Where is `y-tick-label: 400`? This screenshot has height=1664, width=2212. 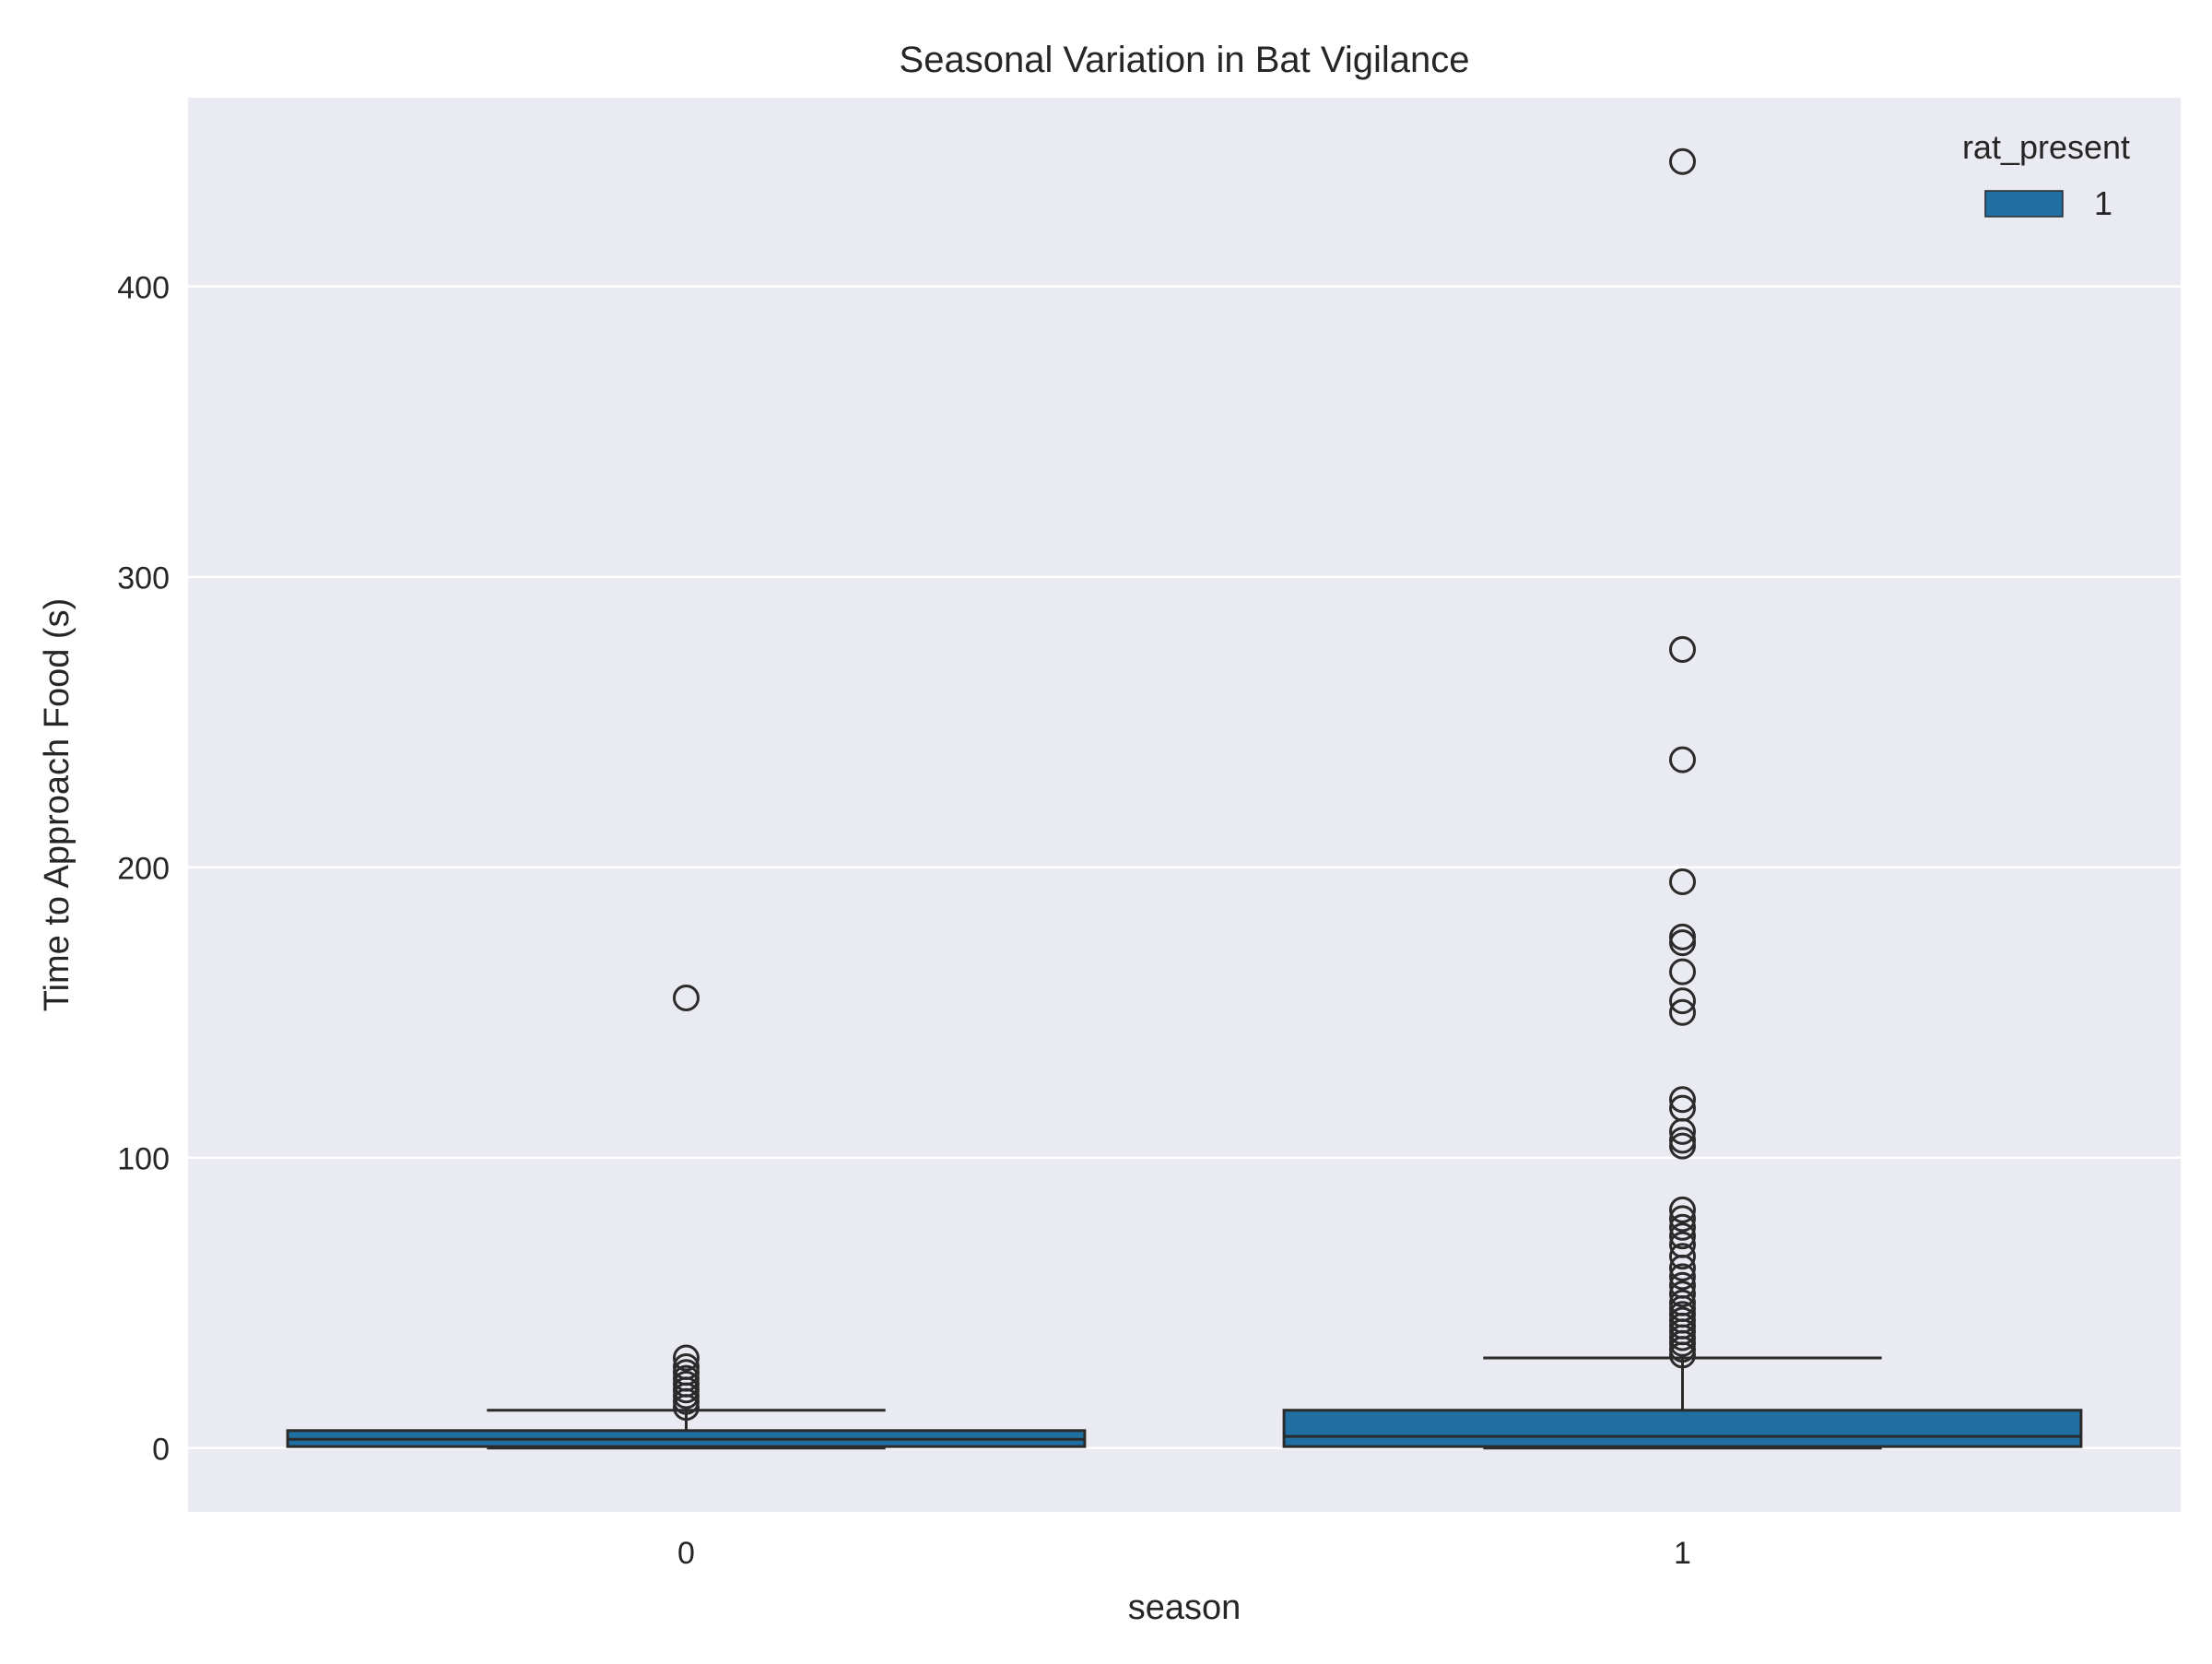
y-tick-label: 400 is located at coordinates (143, 288).